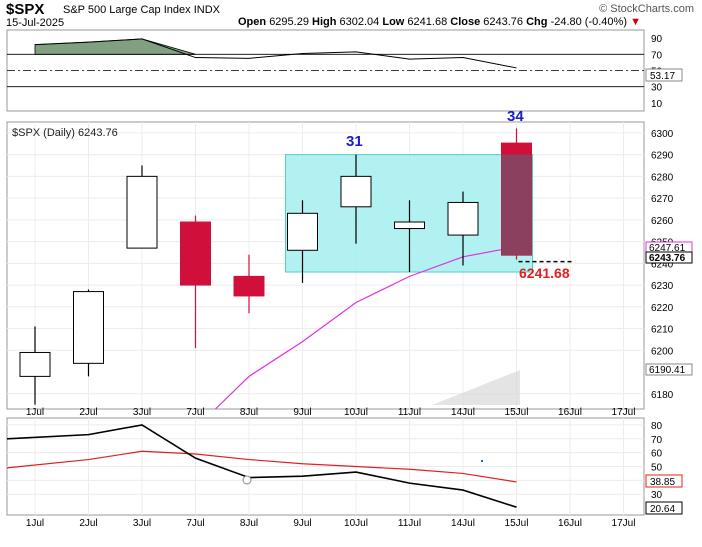 The width and height of the screenshot is (702, 547). Describe the element at coordinates (635, 22) in the screenshot. I see `down-arrow-icon: ▼` at that location.